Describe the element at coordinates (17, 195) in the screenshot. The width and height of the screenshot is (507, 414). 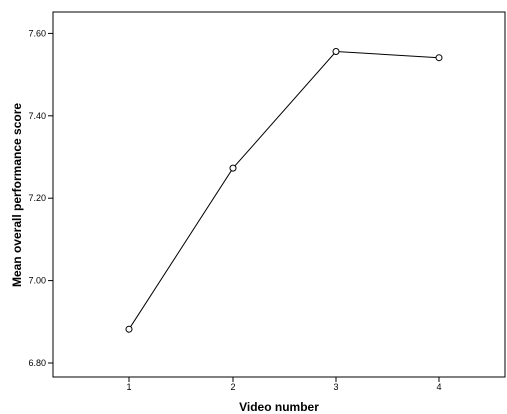
I see `y-axis-title: Mean overall performance score` at that location.